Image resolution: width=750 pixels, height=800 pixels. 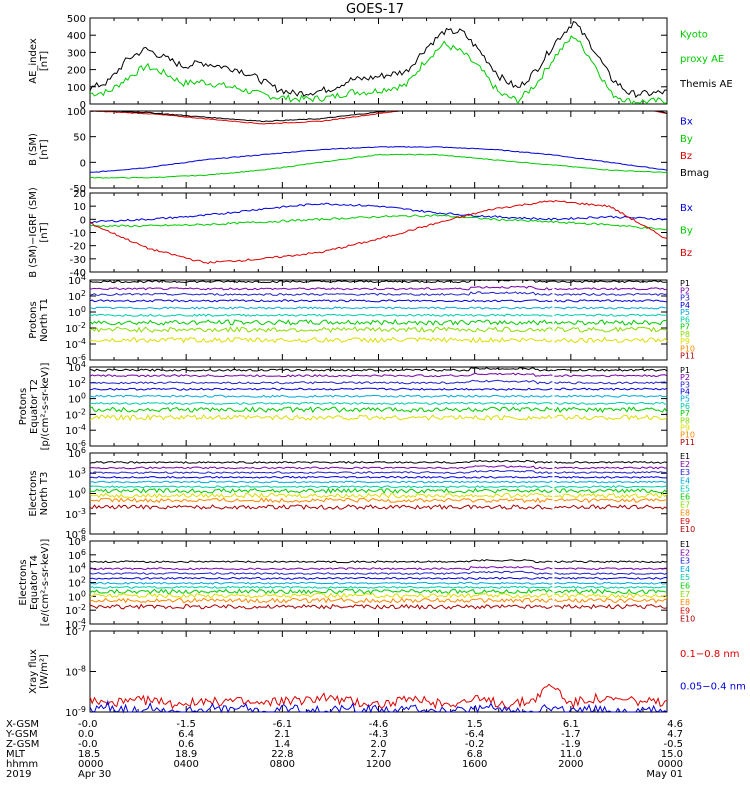 I want to click on ephemeris-cell: 0800, so click(x=282, y=764).